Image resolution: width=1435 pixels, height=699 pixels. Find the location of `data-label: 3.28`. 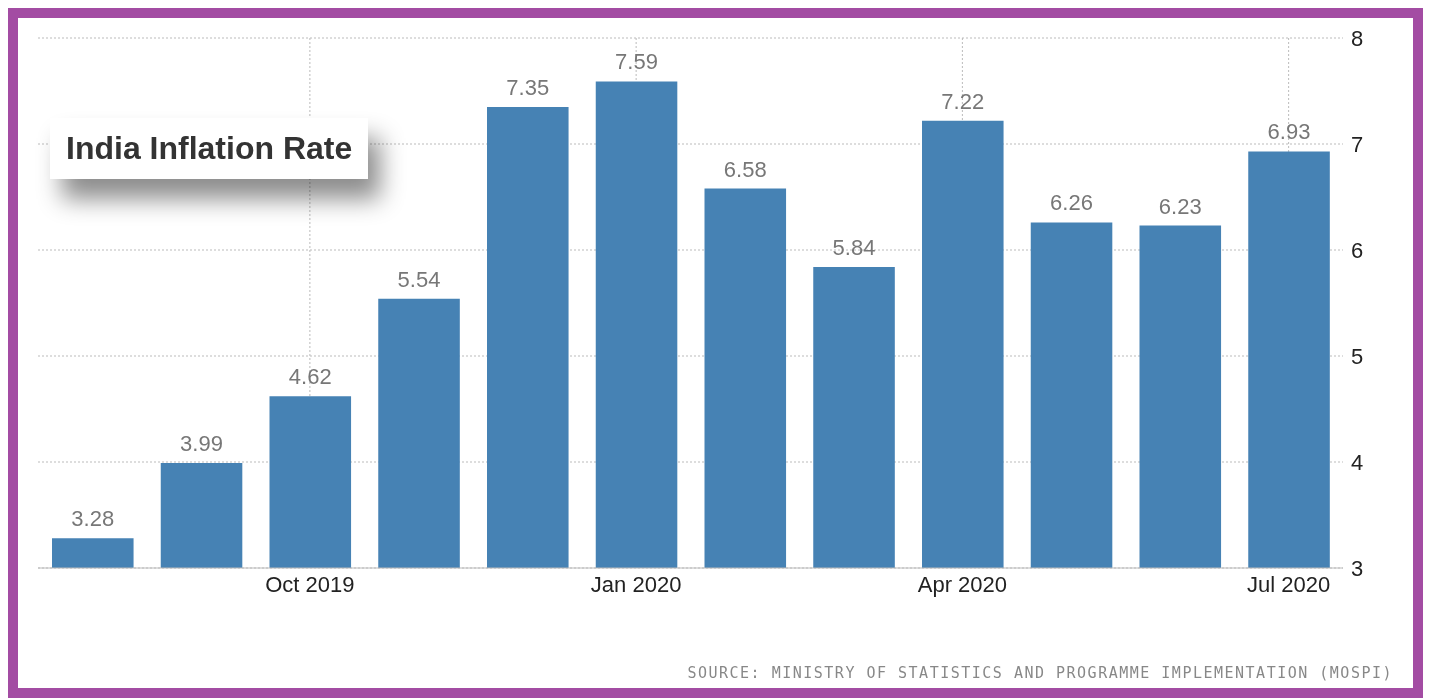

data-label: 3.28 is located at coordinates (93, 519).